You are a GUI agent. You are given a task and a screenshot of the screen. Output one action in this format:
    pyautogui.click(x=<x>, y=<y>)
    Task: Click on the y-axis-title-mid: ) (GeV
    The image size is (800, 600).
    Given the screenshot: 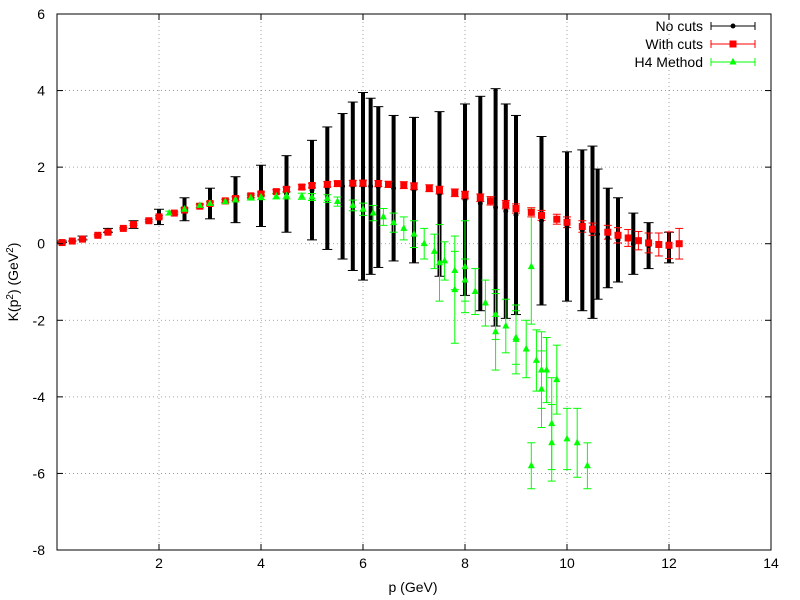 What is the action you would take?
    pyautogui.click(x=13, y=273)
    